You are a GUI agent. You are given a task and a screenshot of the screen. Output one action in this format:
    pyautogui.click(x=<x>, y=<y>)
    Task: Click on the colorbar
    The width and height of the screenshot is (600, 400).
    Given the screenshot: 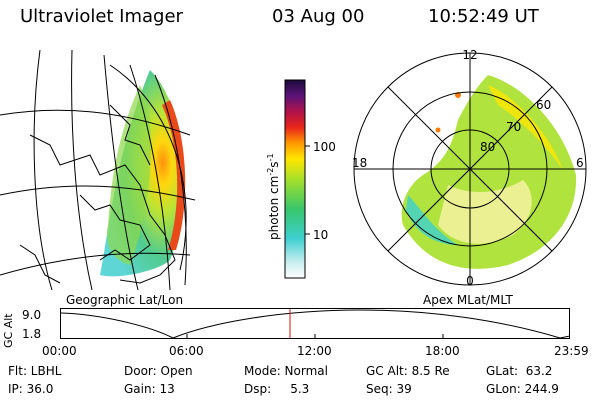 What is the action you would take?
    pyautogui.click(x=297, y=179)
    